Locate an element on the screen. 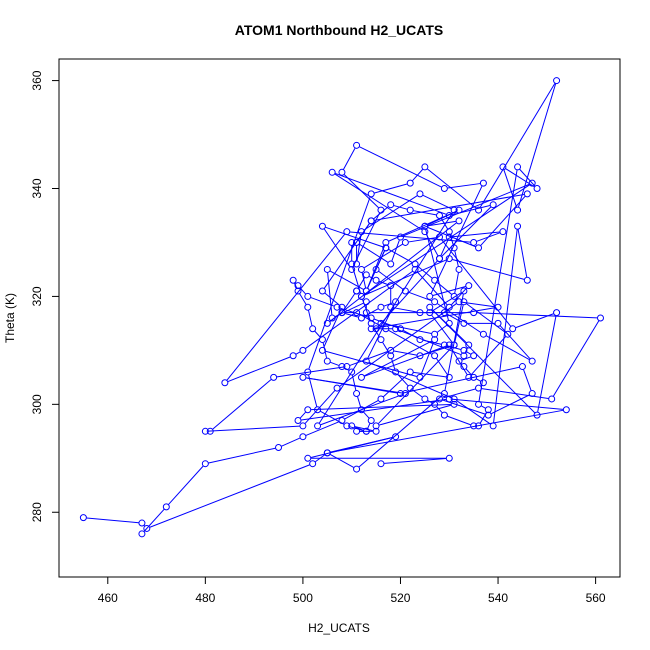 The height and width of the screenshot is (650, 650). y-axis: 280 300 320 340 360 is located at coordinates (45, 296).